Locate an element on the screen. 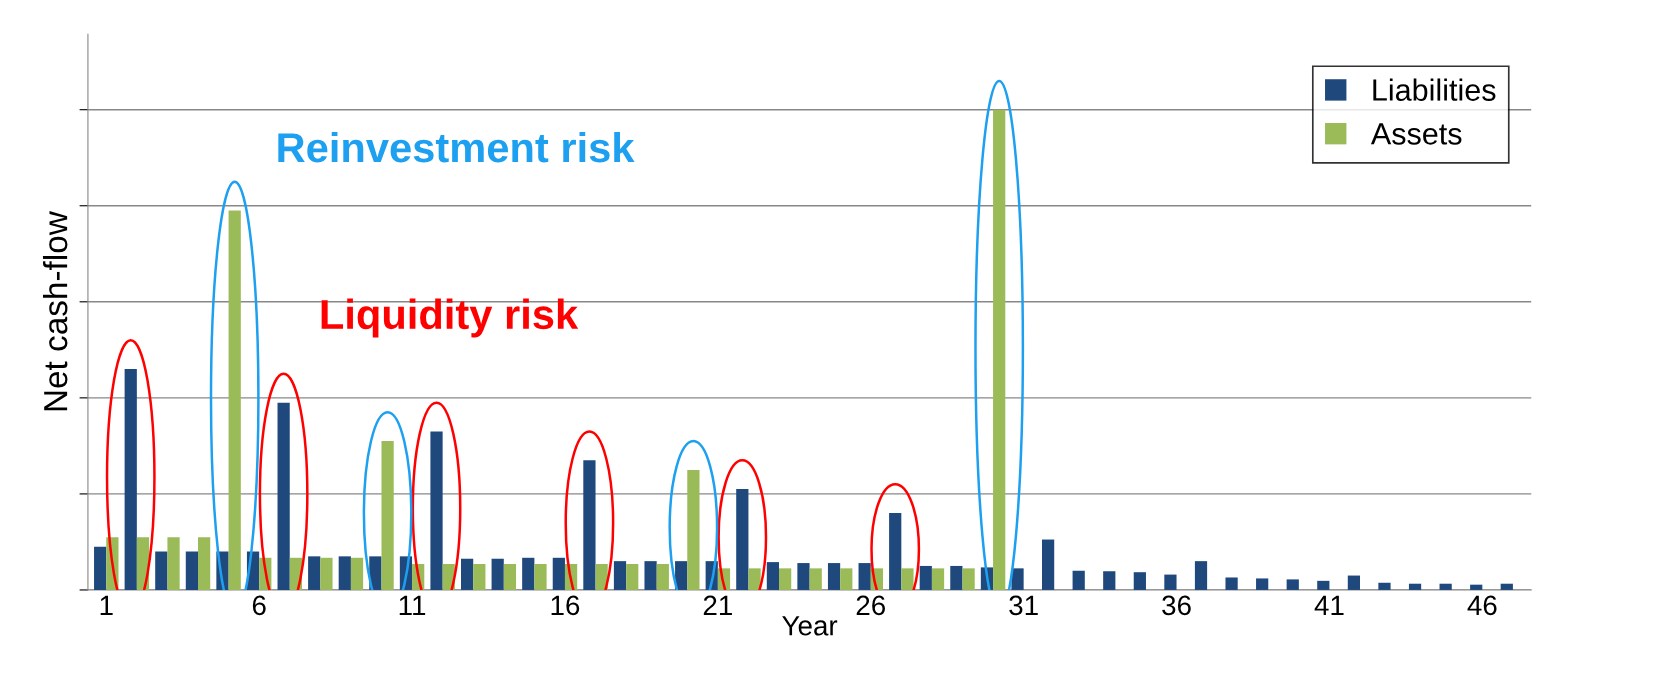 The image size is (1659, 686). x-tick-label: 31 is located at coordinates (1023, 605).